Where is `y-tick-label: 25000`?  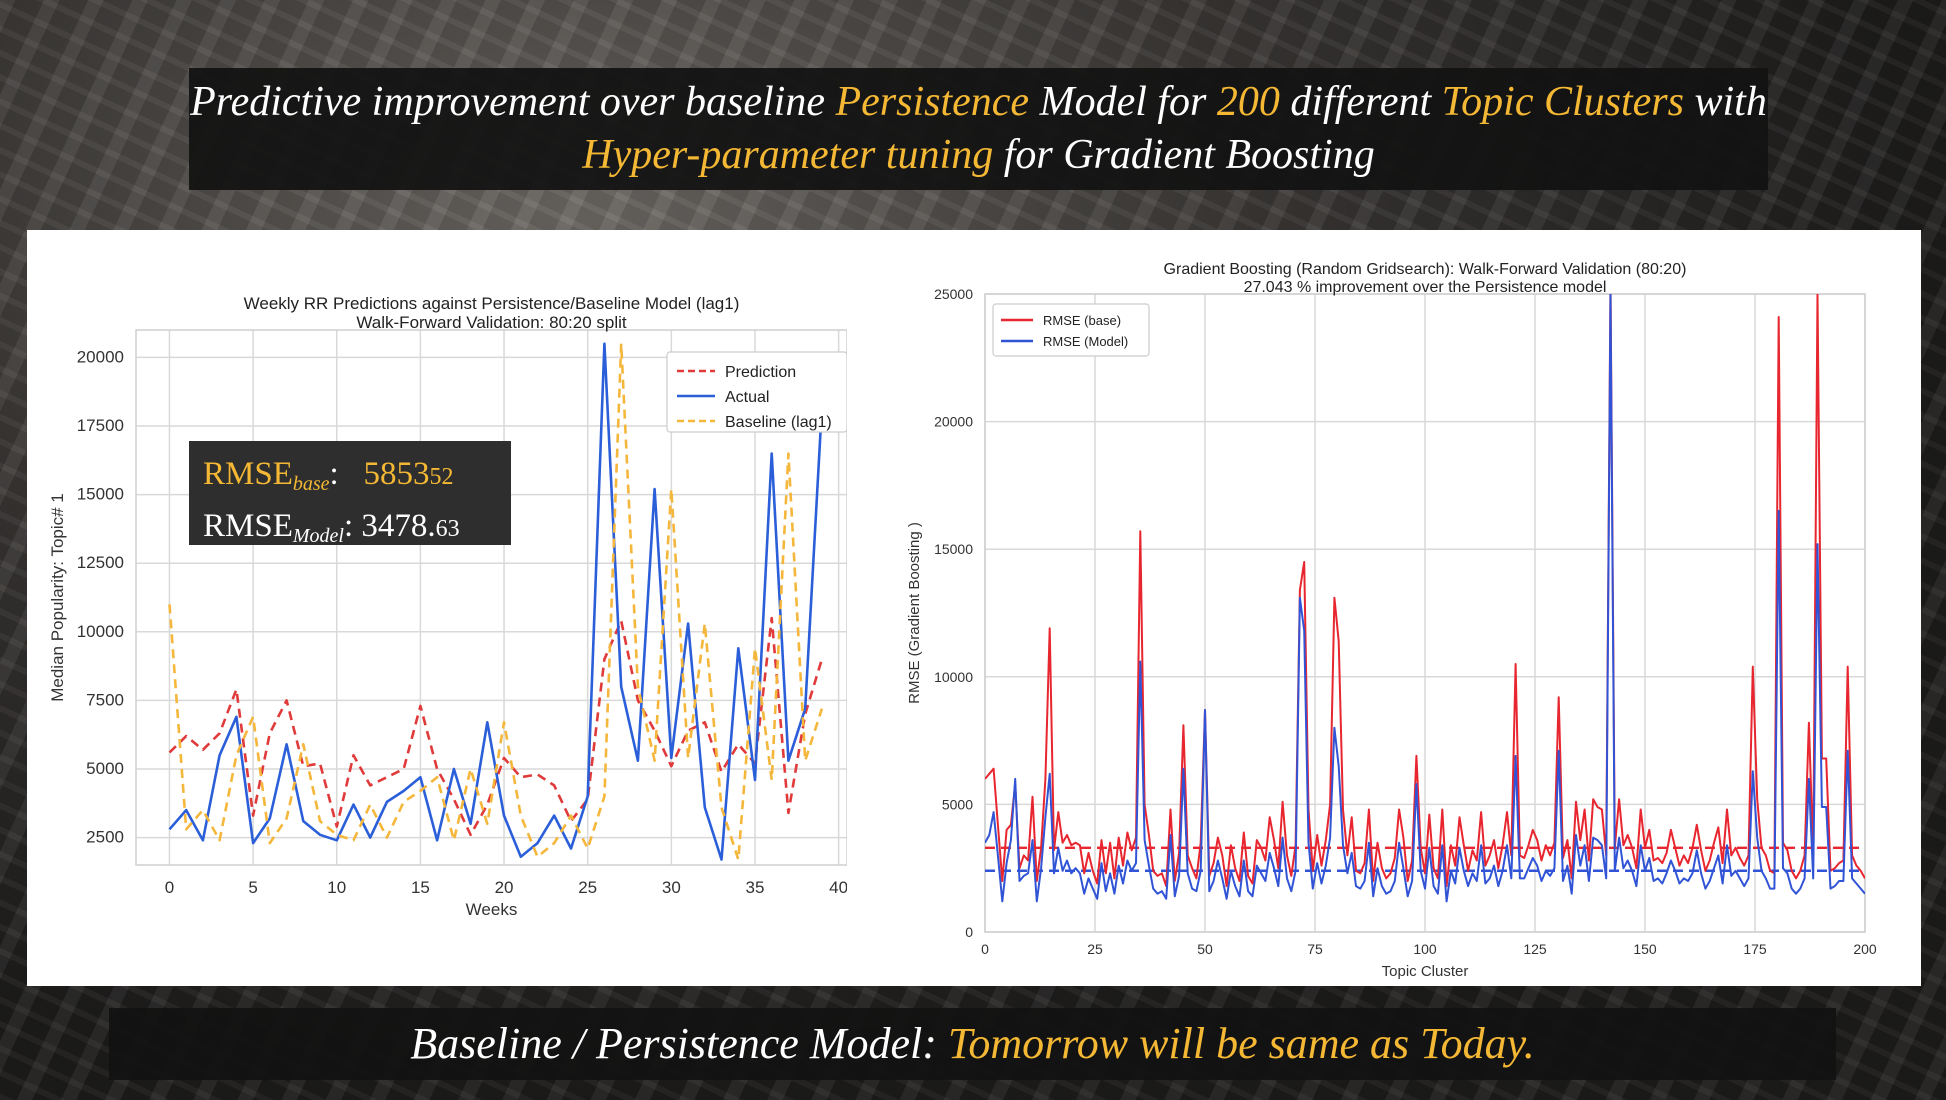 y-tick-label: 25000 is located at coordinates (953, 294).